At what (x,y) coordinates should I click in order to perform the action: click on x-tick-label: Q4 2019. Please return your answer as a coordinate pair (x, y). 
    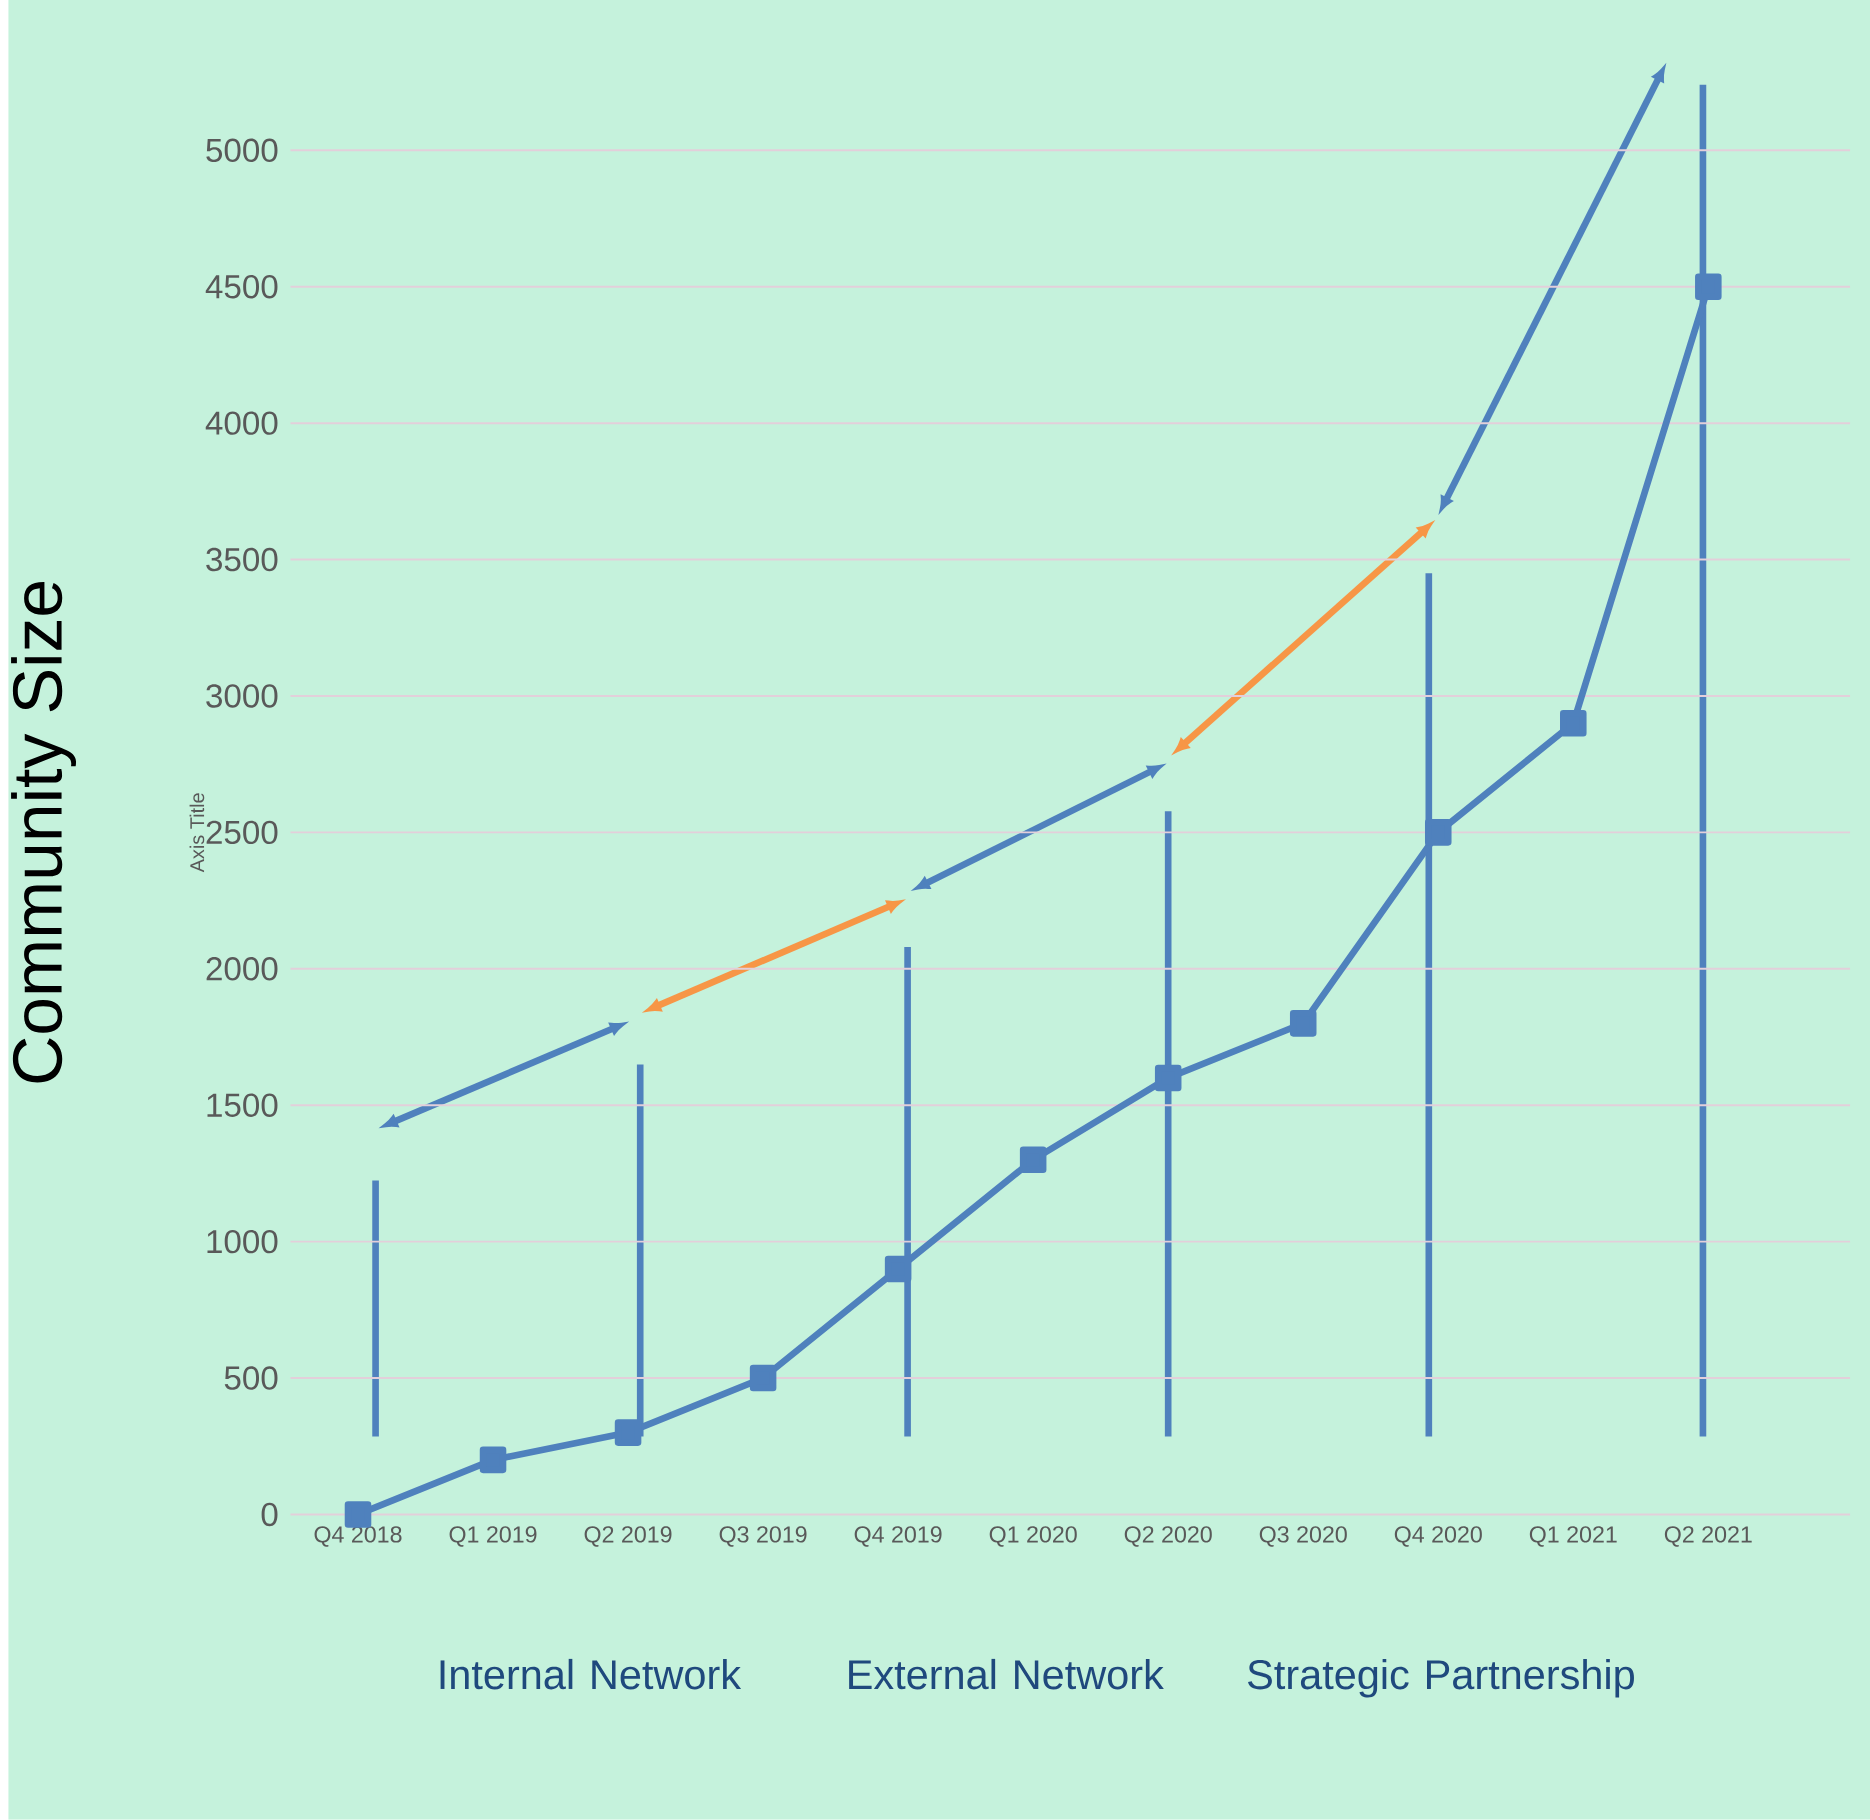
    Looking at the image, I should click on (898, 1536).